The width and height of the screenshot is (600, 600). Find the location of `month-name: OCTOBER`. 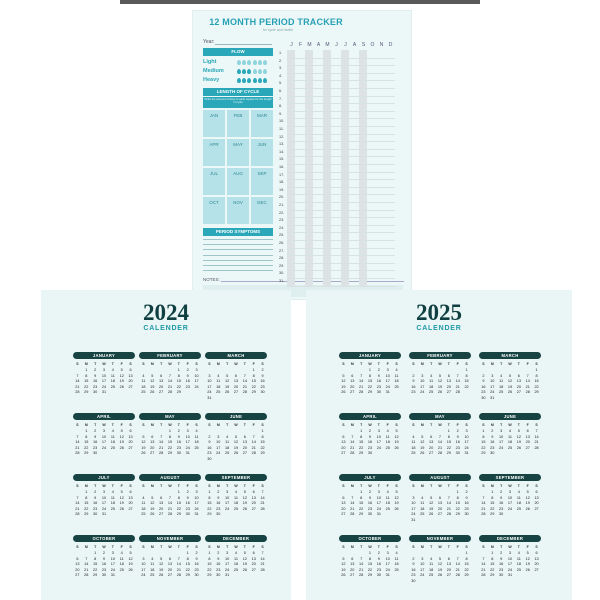

month-name: OCTOBER is located at coordinates (370, 538).